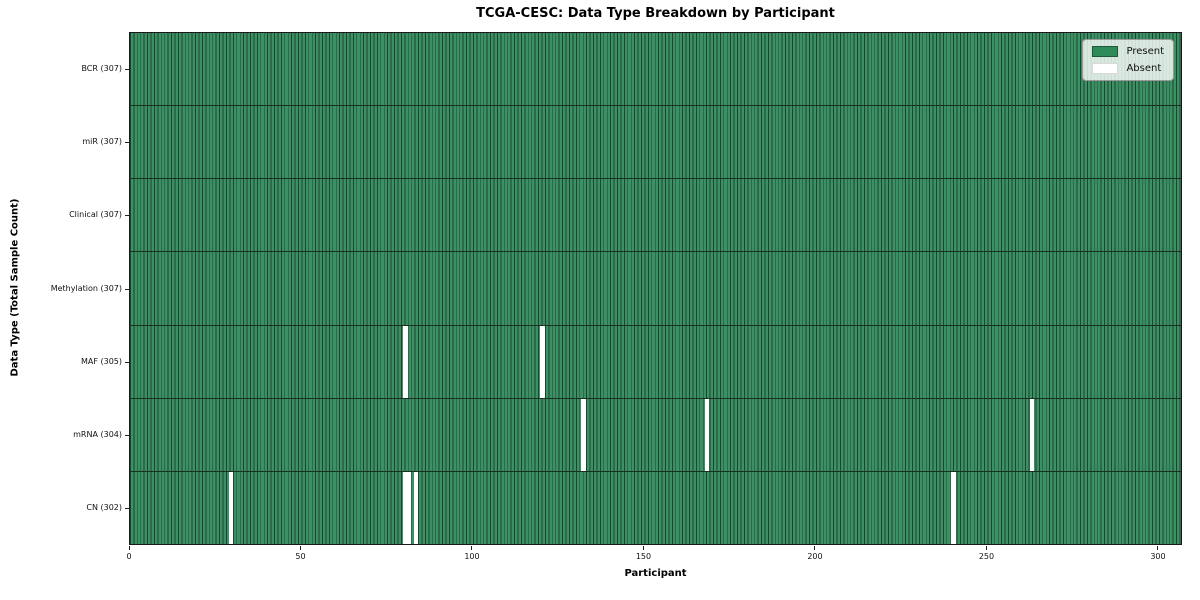  I want to click on x-tick-label: 150, so click(643, 556).